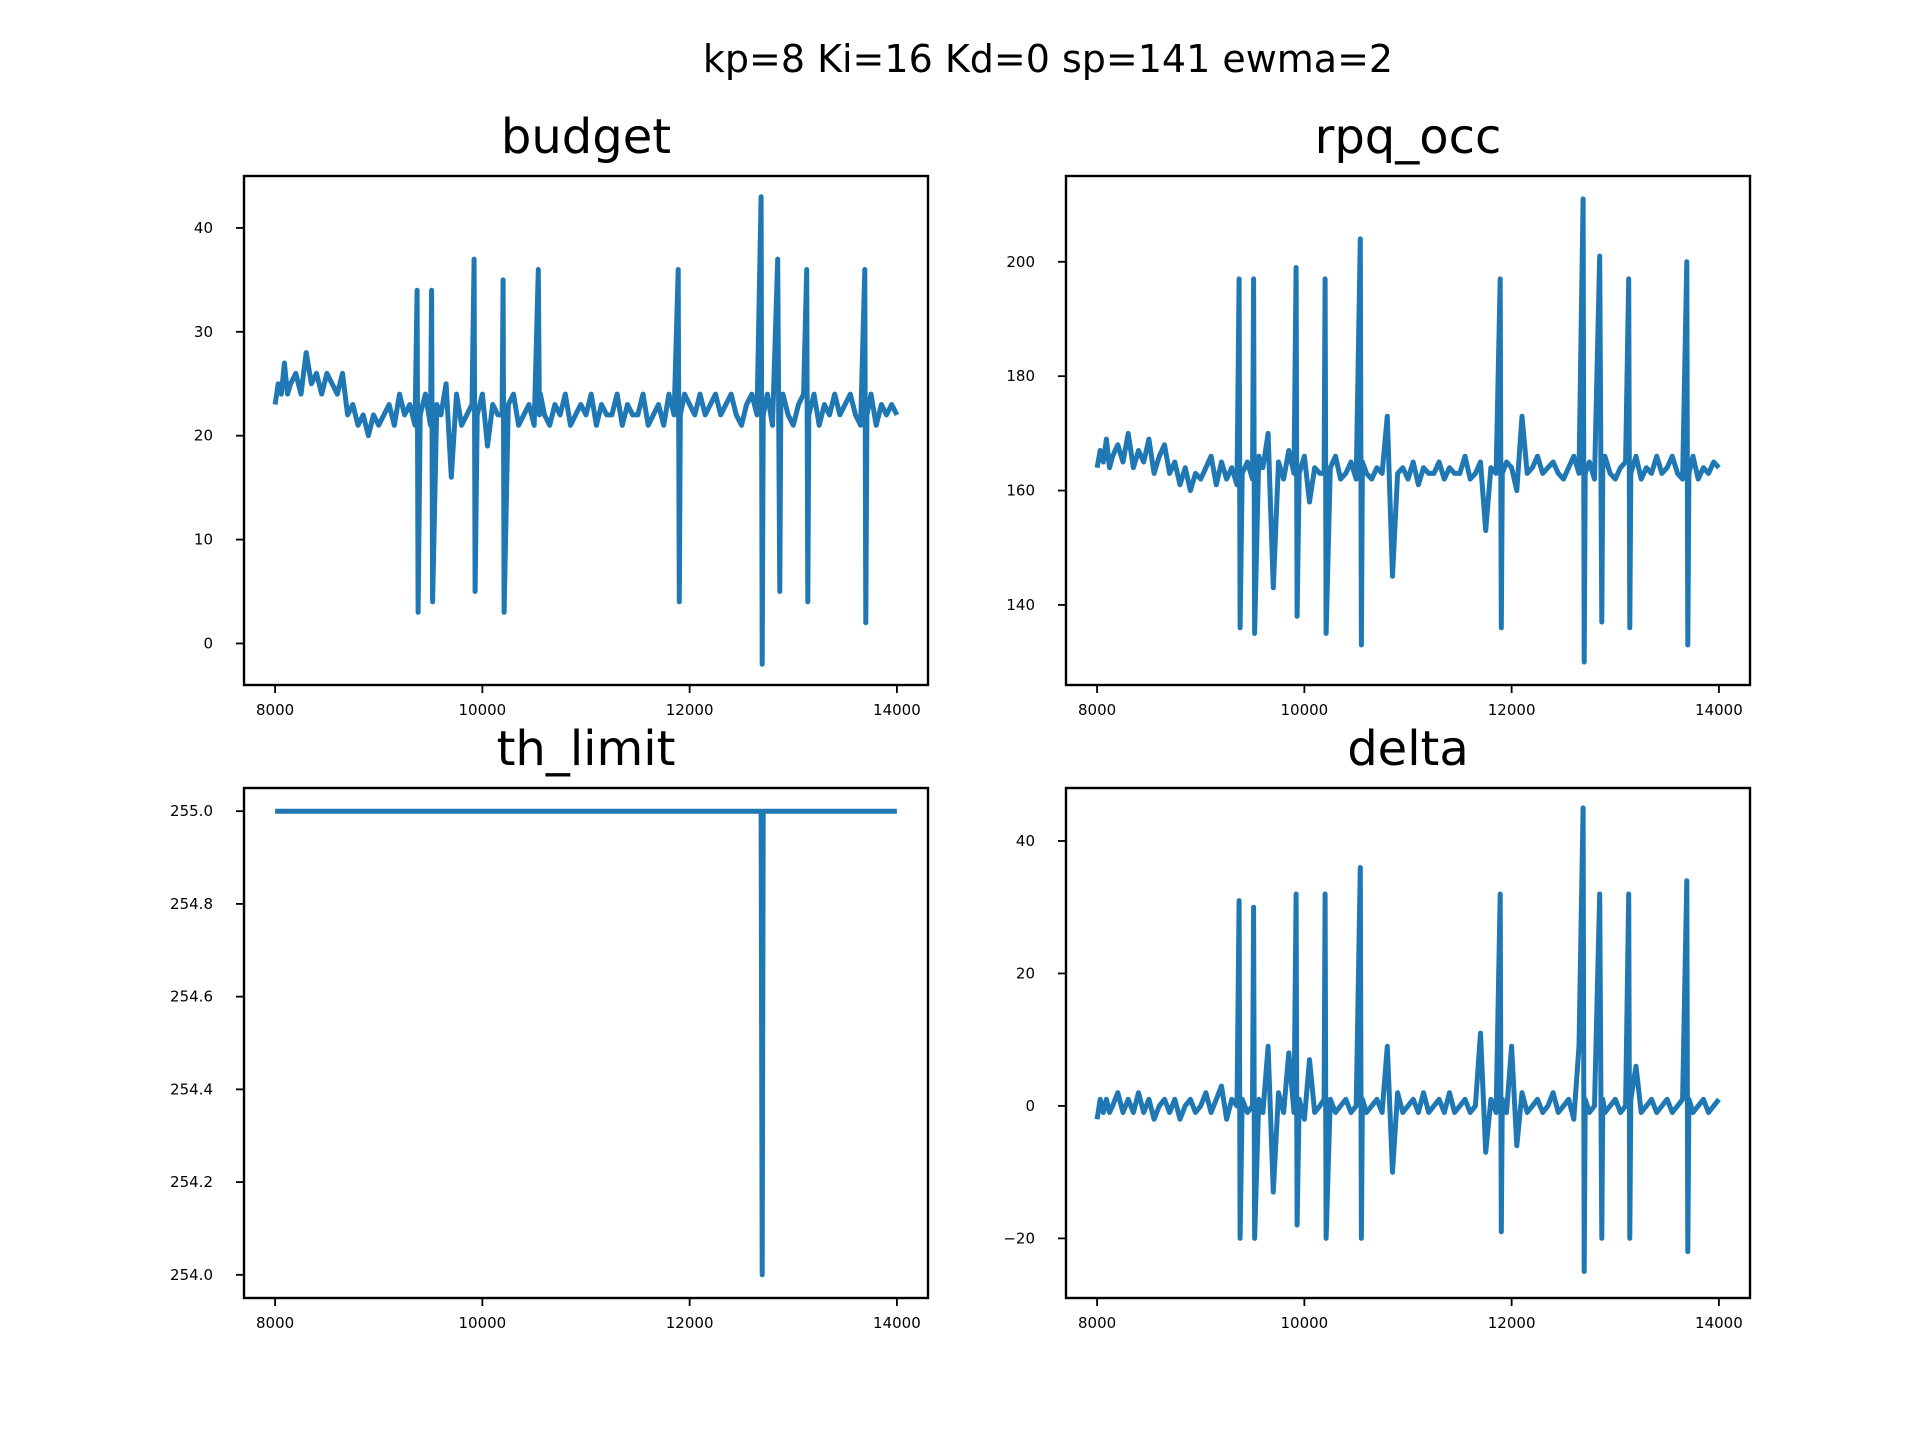  What do you see at coordinates (1719, 1323) in the screenshot?
I see `x-tick-label-delta: 14000` at bounding box center [1719, 1323].